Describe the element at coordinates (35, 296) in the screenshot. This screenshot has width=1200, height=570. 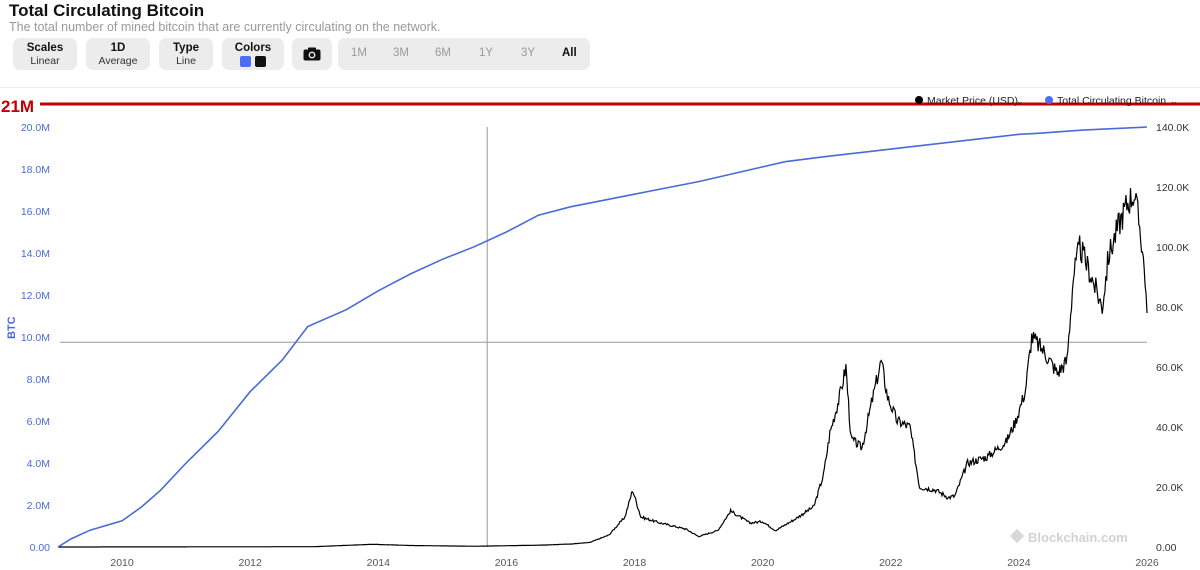
I see `left-tick-label: 12.0M` at that location.